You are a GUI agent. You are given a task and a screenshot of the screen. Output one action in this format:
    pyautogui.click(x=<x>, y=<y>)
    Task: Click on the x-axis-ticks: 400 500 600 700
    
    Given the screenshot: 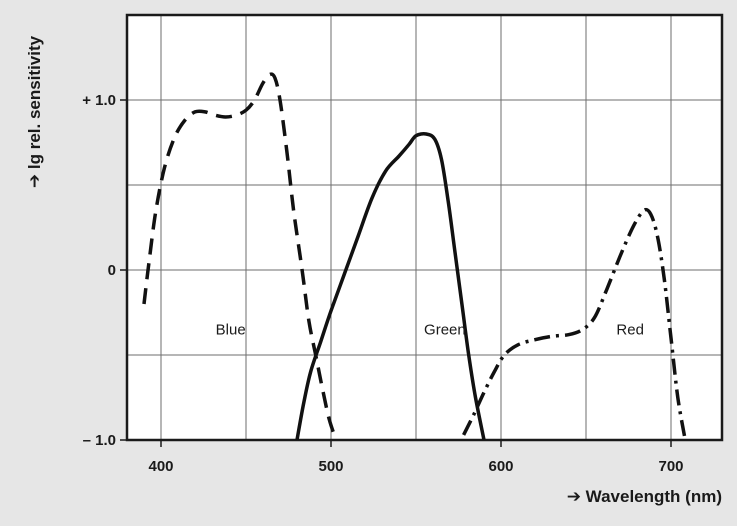 What is the action you would take?
    pyautogui.click(x=416, y=457)
    